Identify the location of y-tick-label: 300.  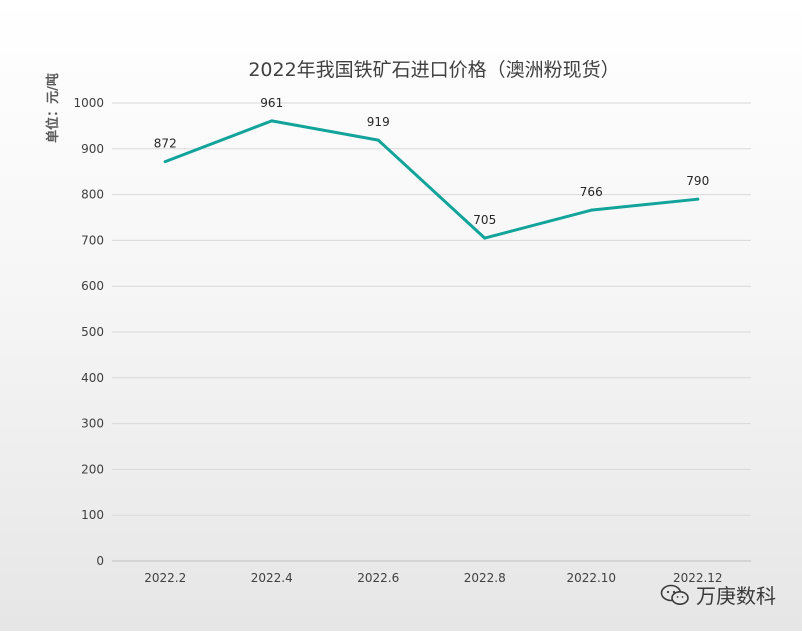
(92, 424).